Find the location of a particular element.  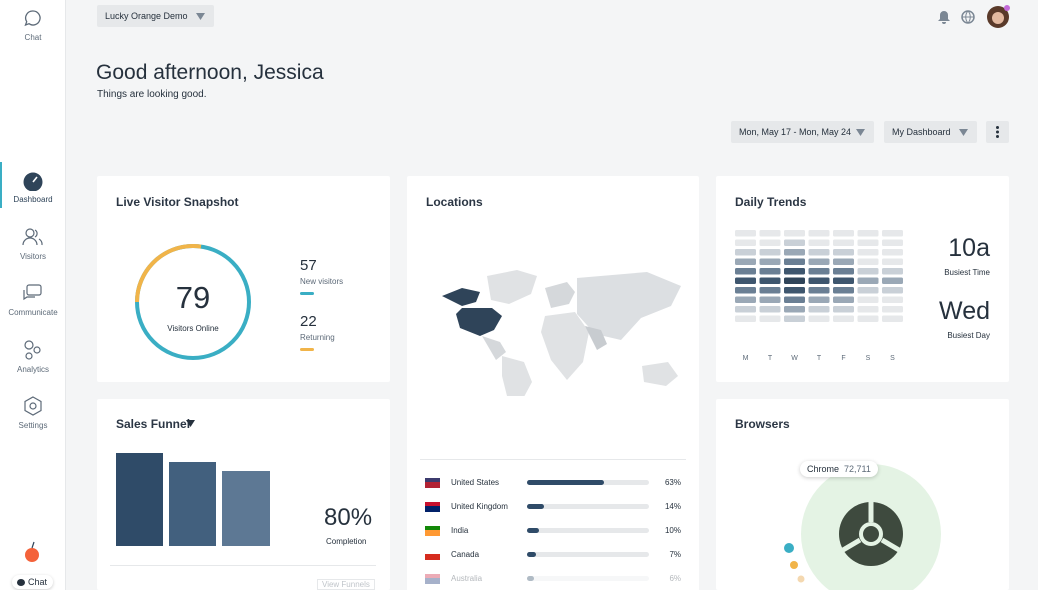

subtitle: Things are looking good. is located at coordinates (152, 94).